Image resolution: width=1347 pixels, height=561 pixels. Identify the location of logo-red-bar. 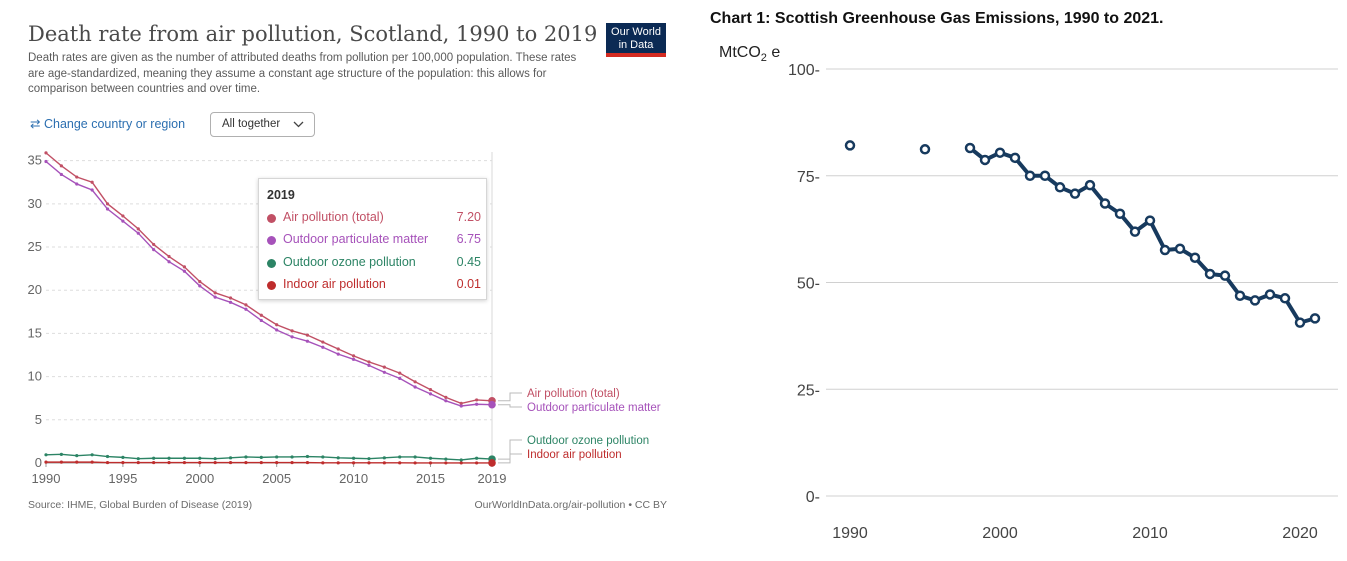
(636, 55).